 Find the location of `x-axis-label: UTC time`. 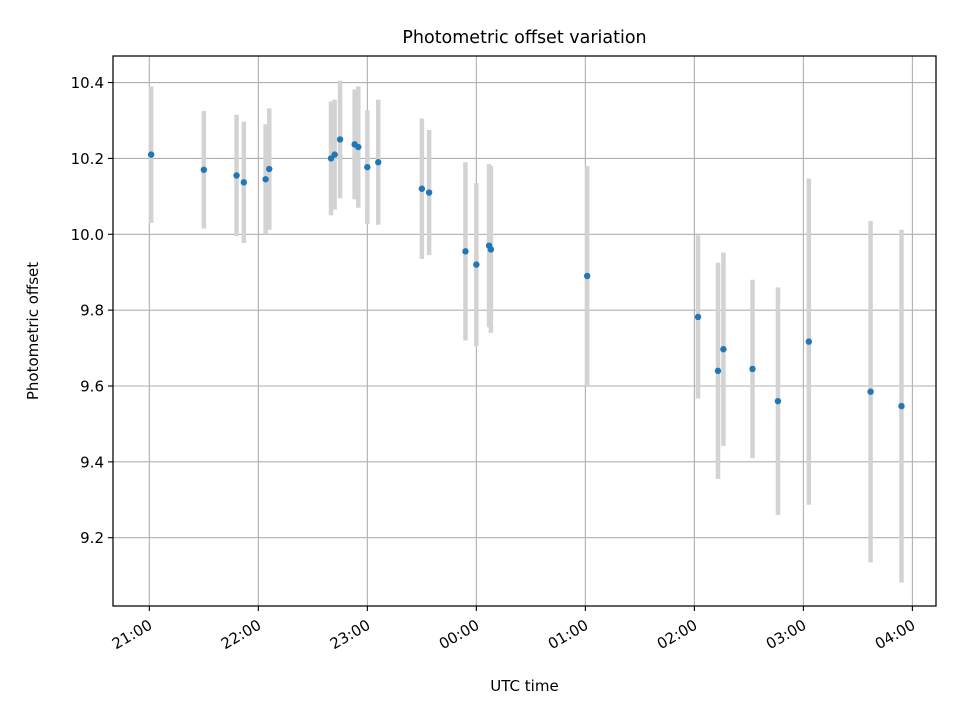

x-axis-label: UTC time is located at coordinates (524, 686).